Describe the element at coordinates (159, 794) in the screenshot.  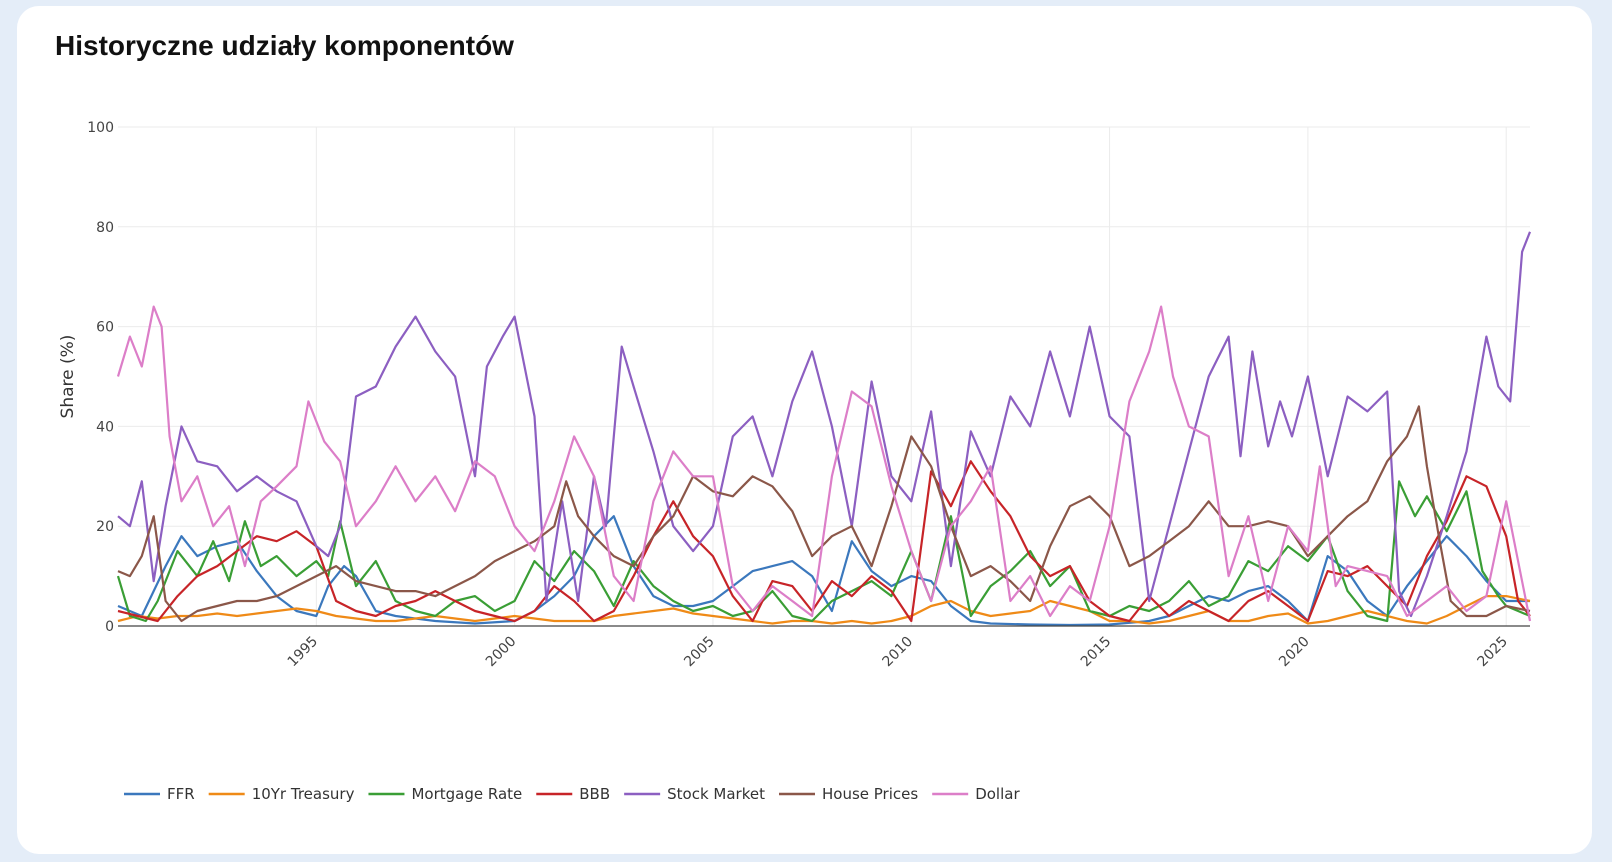
I see `legend-item-ffr: FFR` at that location.